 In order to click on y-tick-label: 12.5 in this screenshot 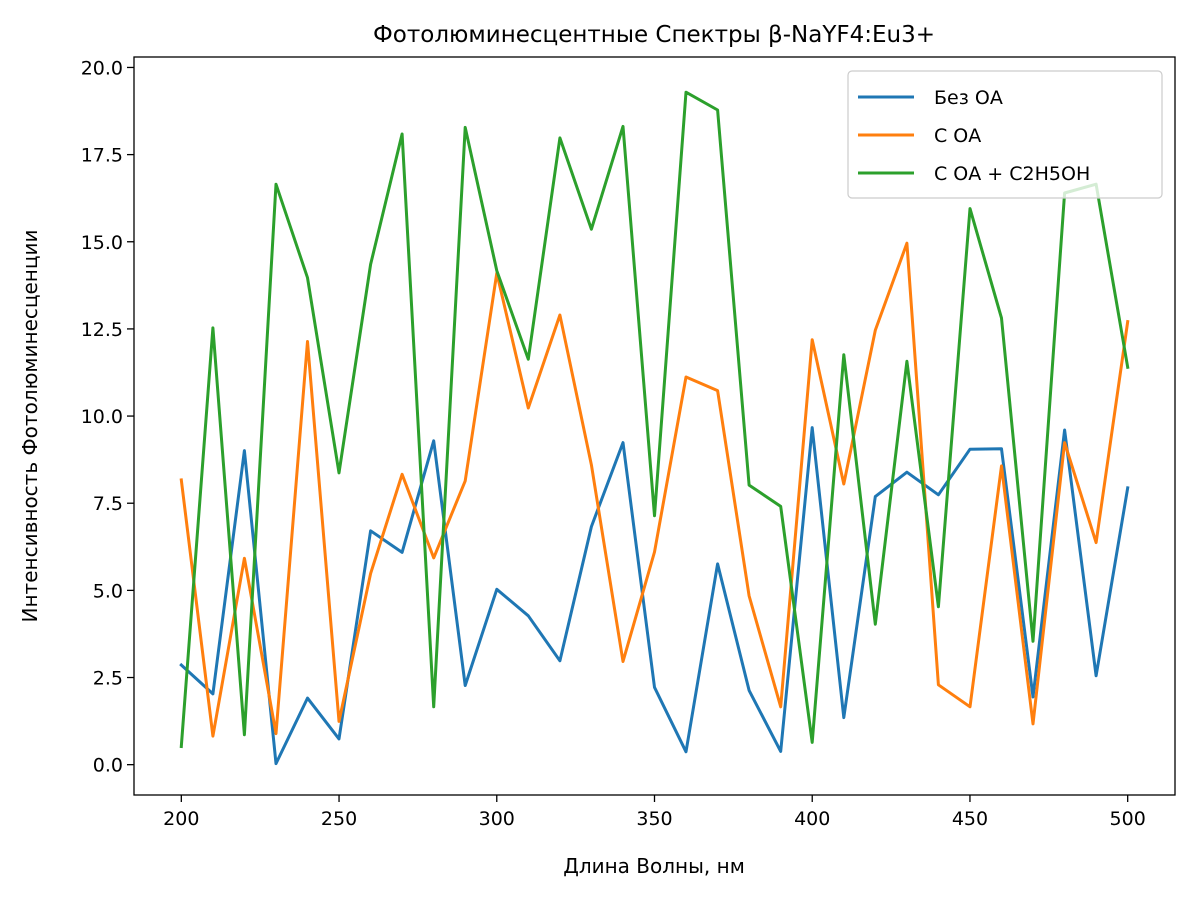, I will do `click(102, 330)`.